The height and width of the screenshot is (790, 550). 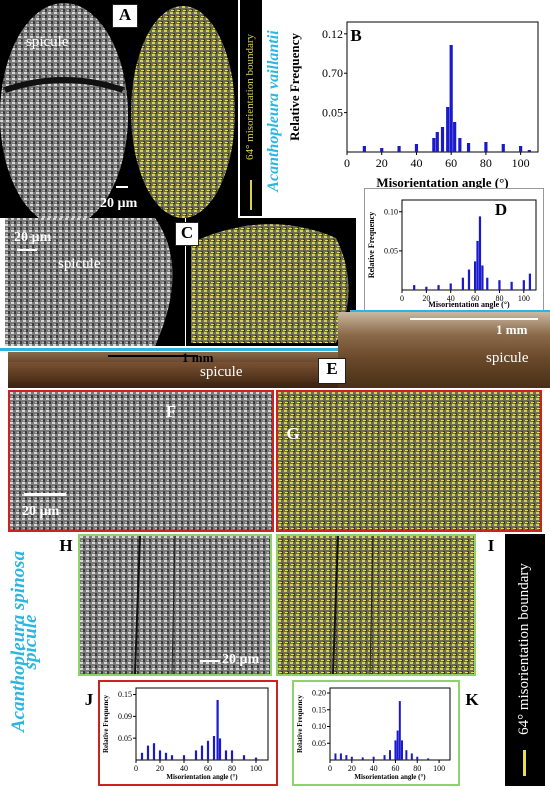 What do you see at coordinates (79, 264) in the screenshot?
I see `spicule-label-c: spicule` at bounding box center [79, 264].